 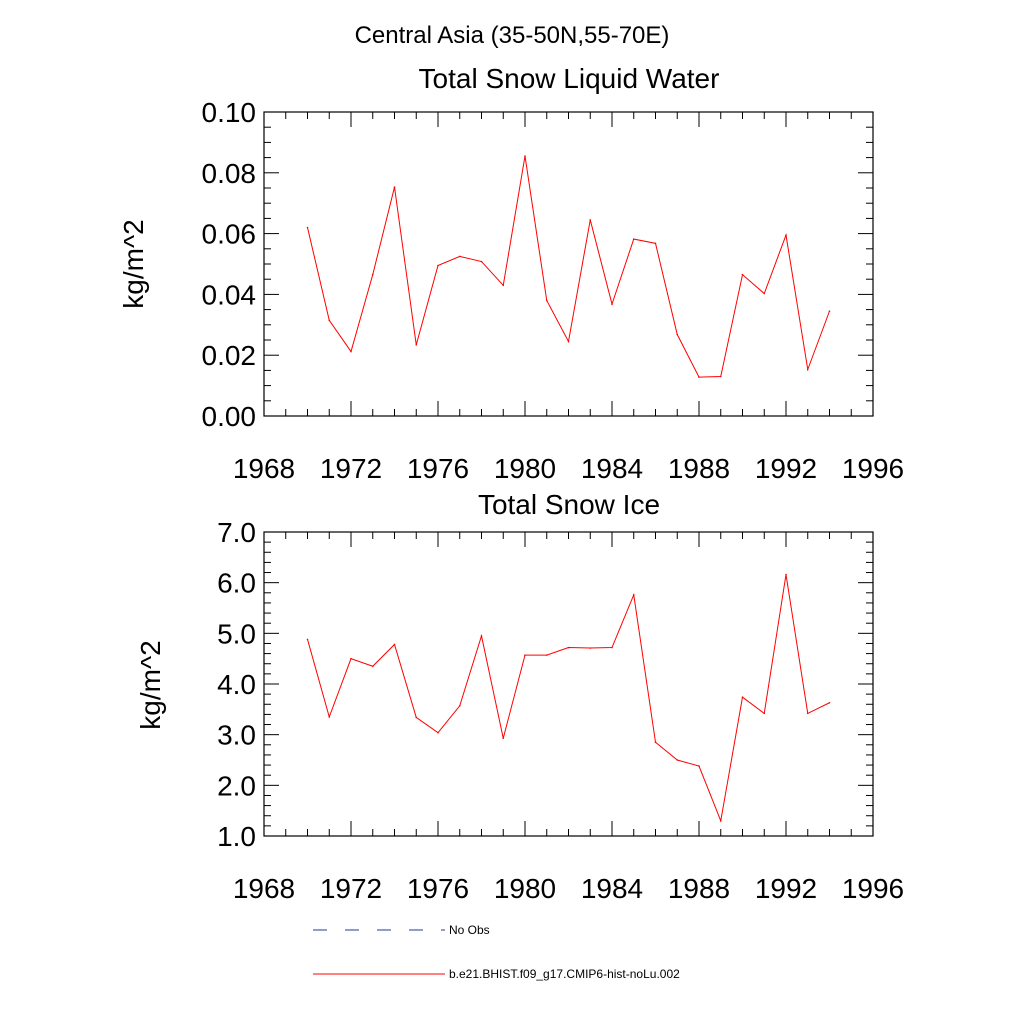 What do you see at coordinates (229, 173) in the screenshot?
I see `y-tick-label: 0.08` at bounding box center [229, 173].